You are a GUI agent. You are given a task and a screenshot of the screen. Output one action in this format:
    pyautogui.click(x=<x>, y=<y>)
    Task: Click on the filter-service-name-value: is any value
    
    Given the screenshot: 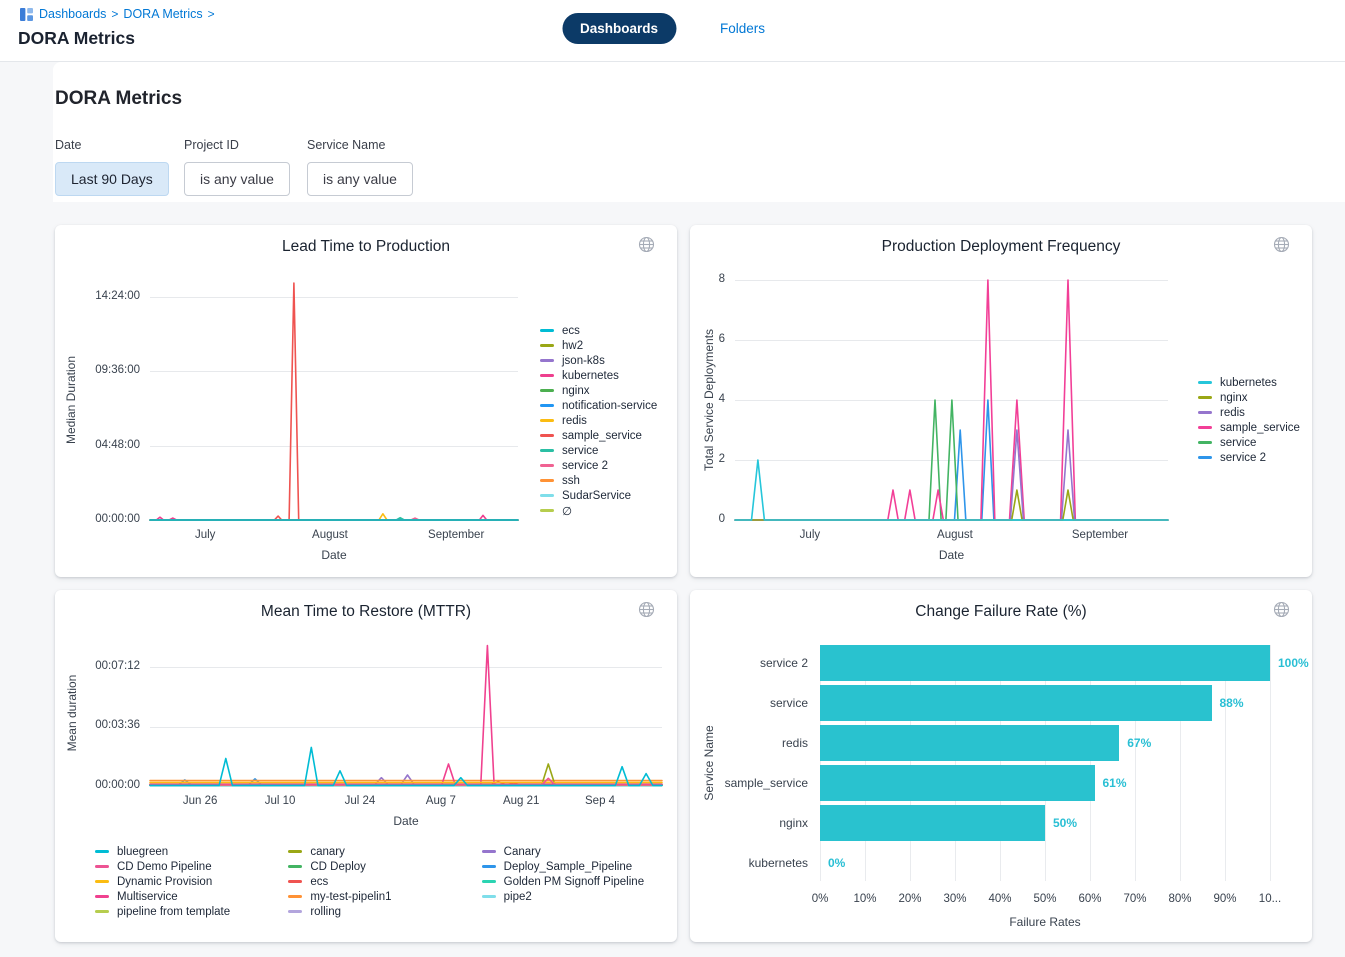 What is the action you would take?
    pyautogui.click(x=360, y=179)
    